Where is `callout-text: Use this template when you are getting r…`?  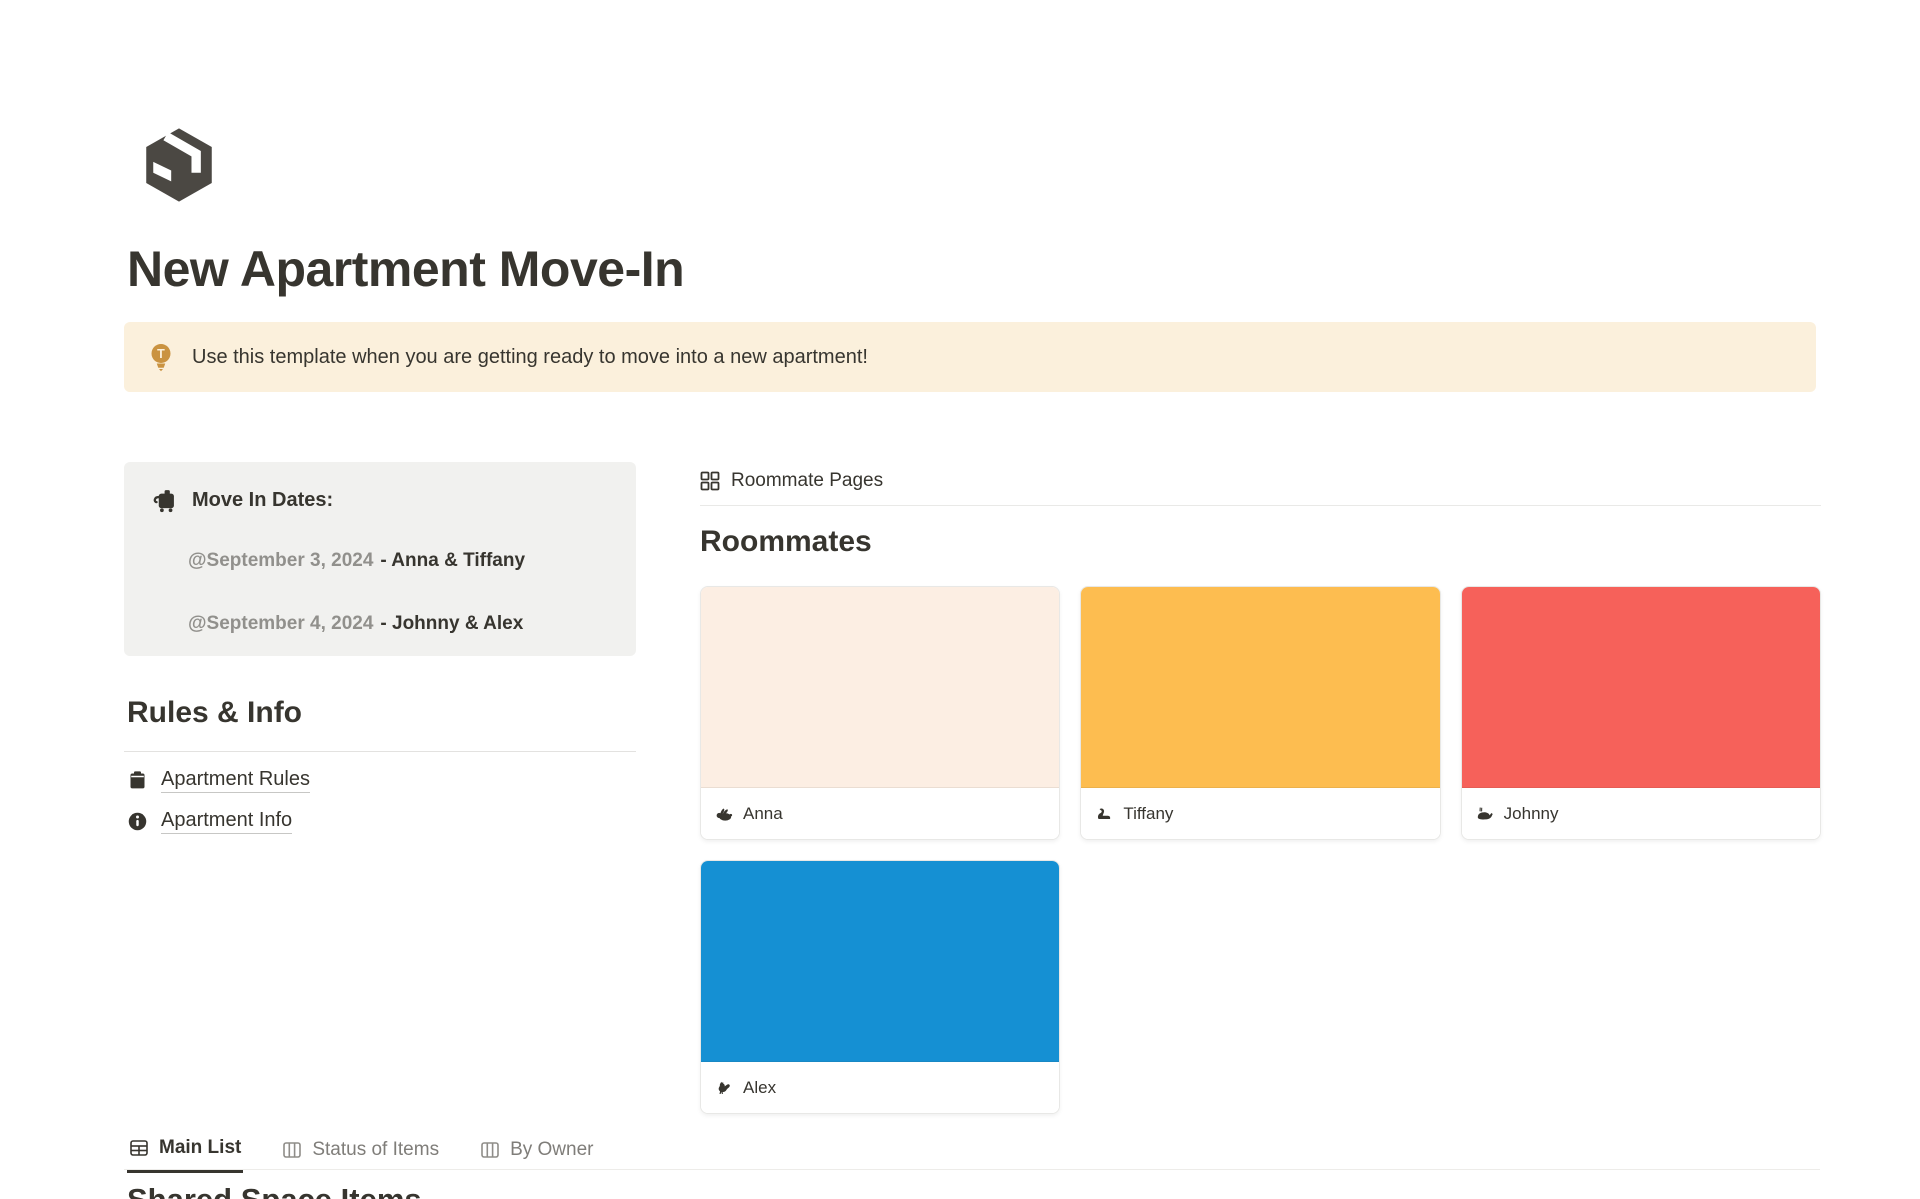
callout-text: Use this template when you are getting r… is located at coordinates (530, 356).